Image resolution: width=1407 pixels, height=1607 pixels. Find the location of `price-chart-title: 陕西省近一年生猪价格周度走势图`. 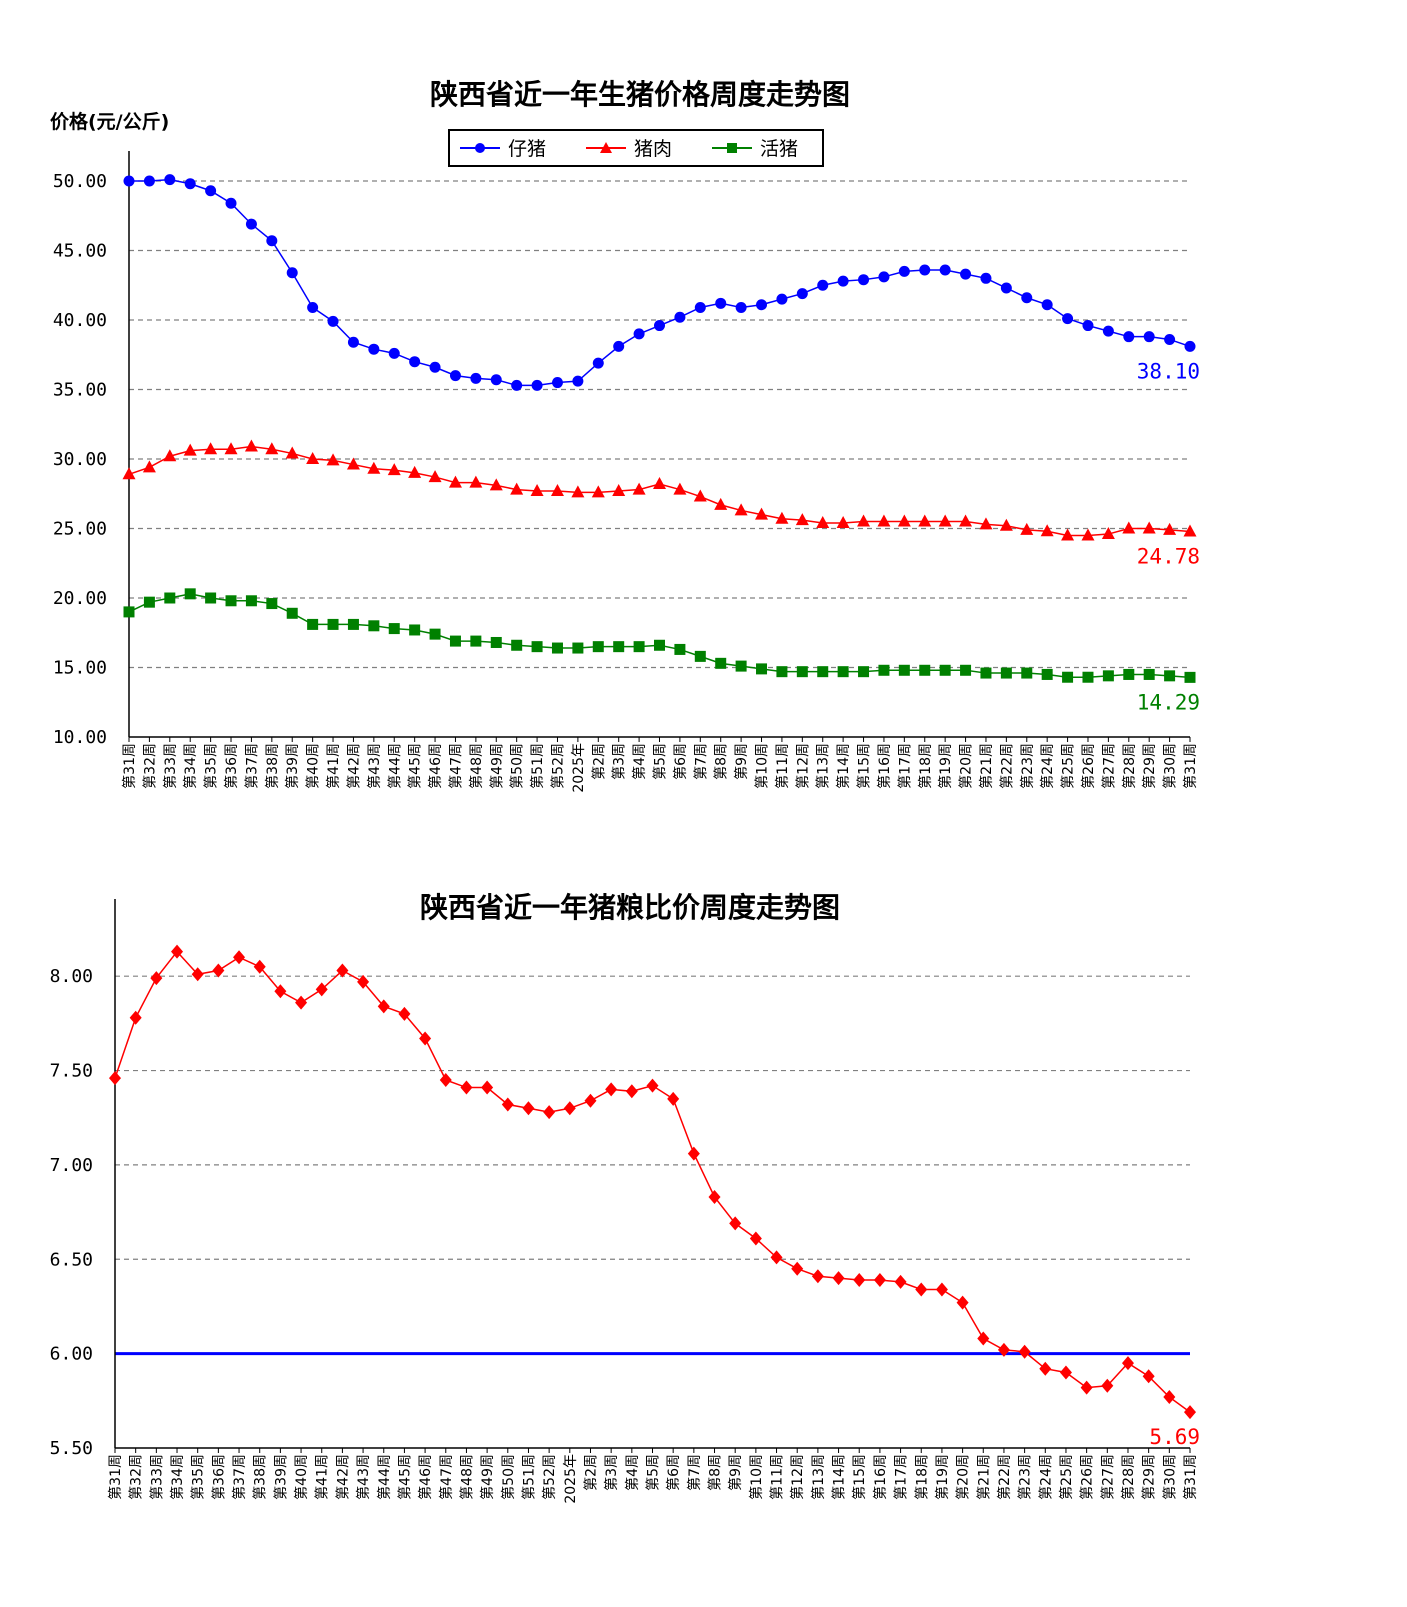

price-chart-title: 陕西省近一年生猪价格周度走势图 is located at coordinates (640, 94).